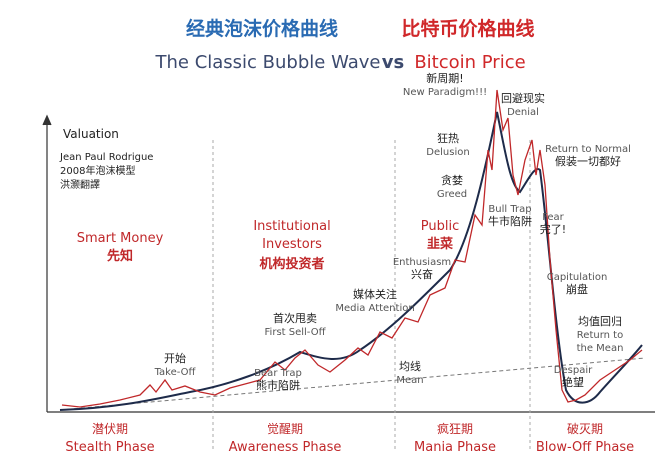 The image size is (663, 461). I want to click on investor-cn: 先知, so click(120, 256).